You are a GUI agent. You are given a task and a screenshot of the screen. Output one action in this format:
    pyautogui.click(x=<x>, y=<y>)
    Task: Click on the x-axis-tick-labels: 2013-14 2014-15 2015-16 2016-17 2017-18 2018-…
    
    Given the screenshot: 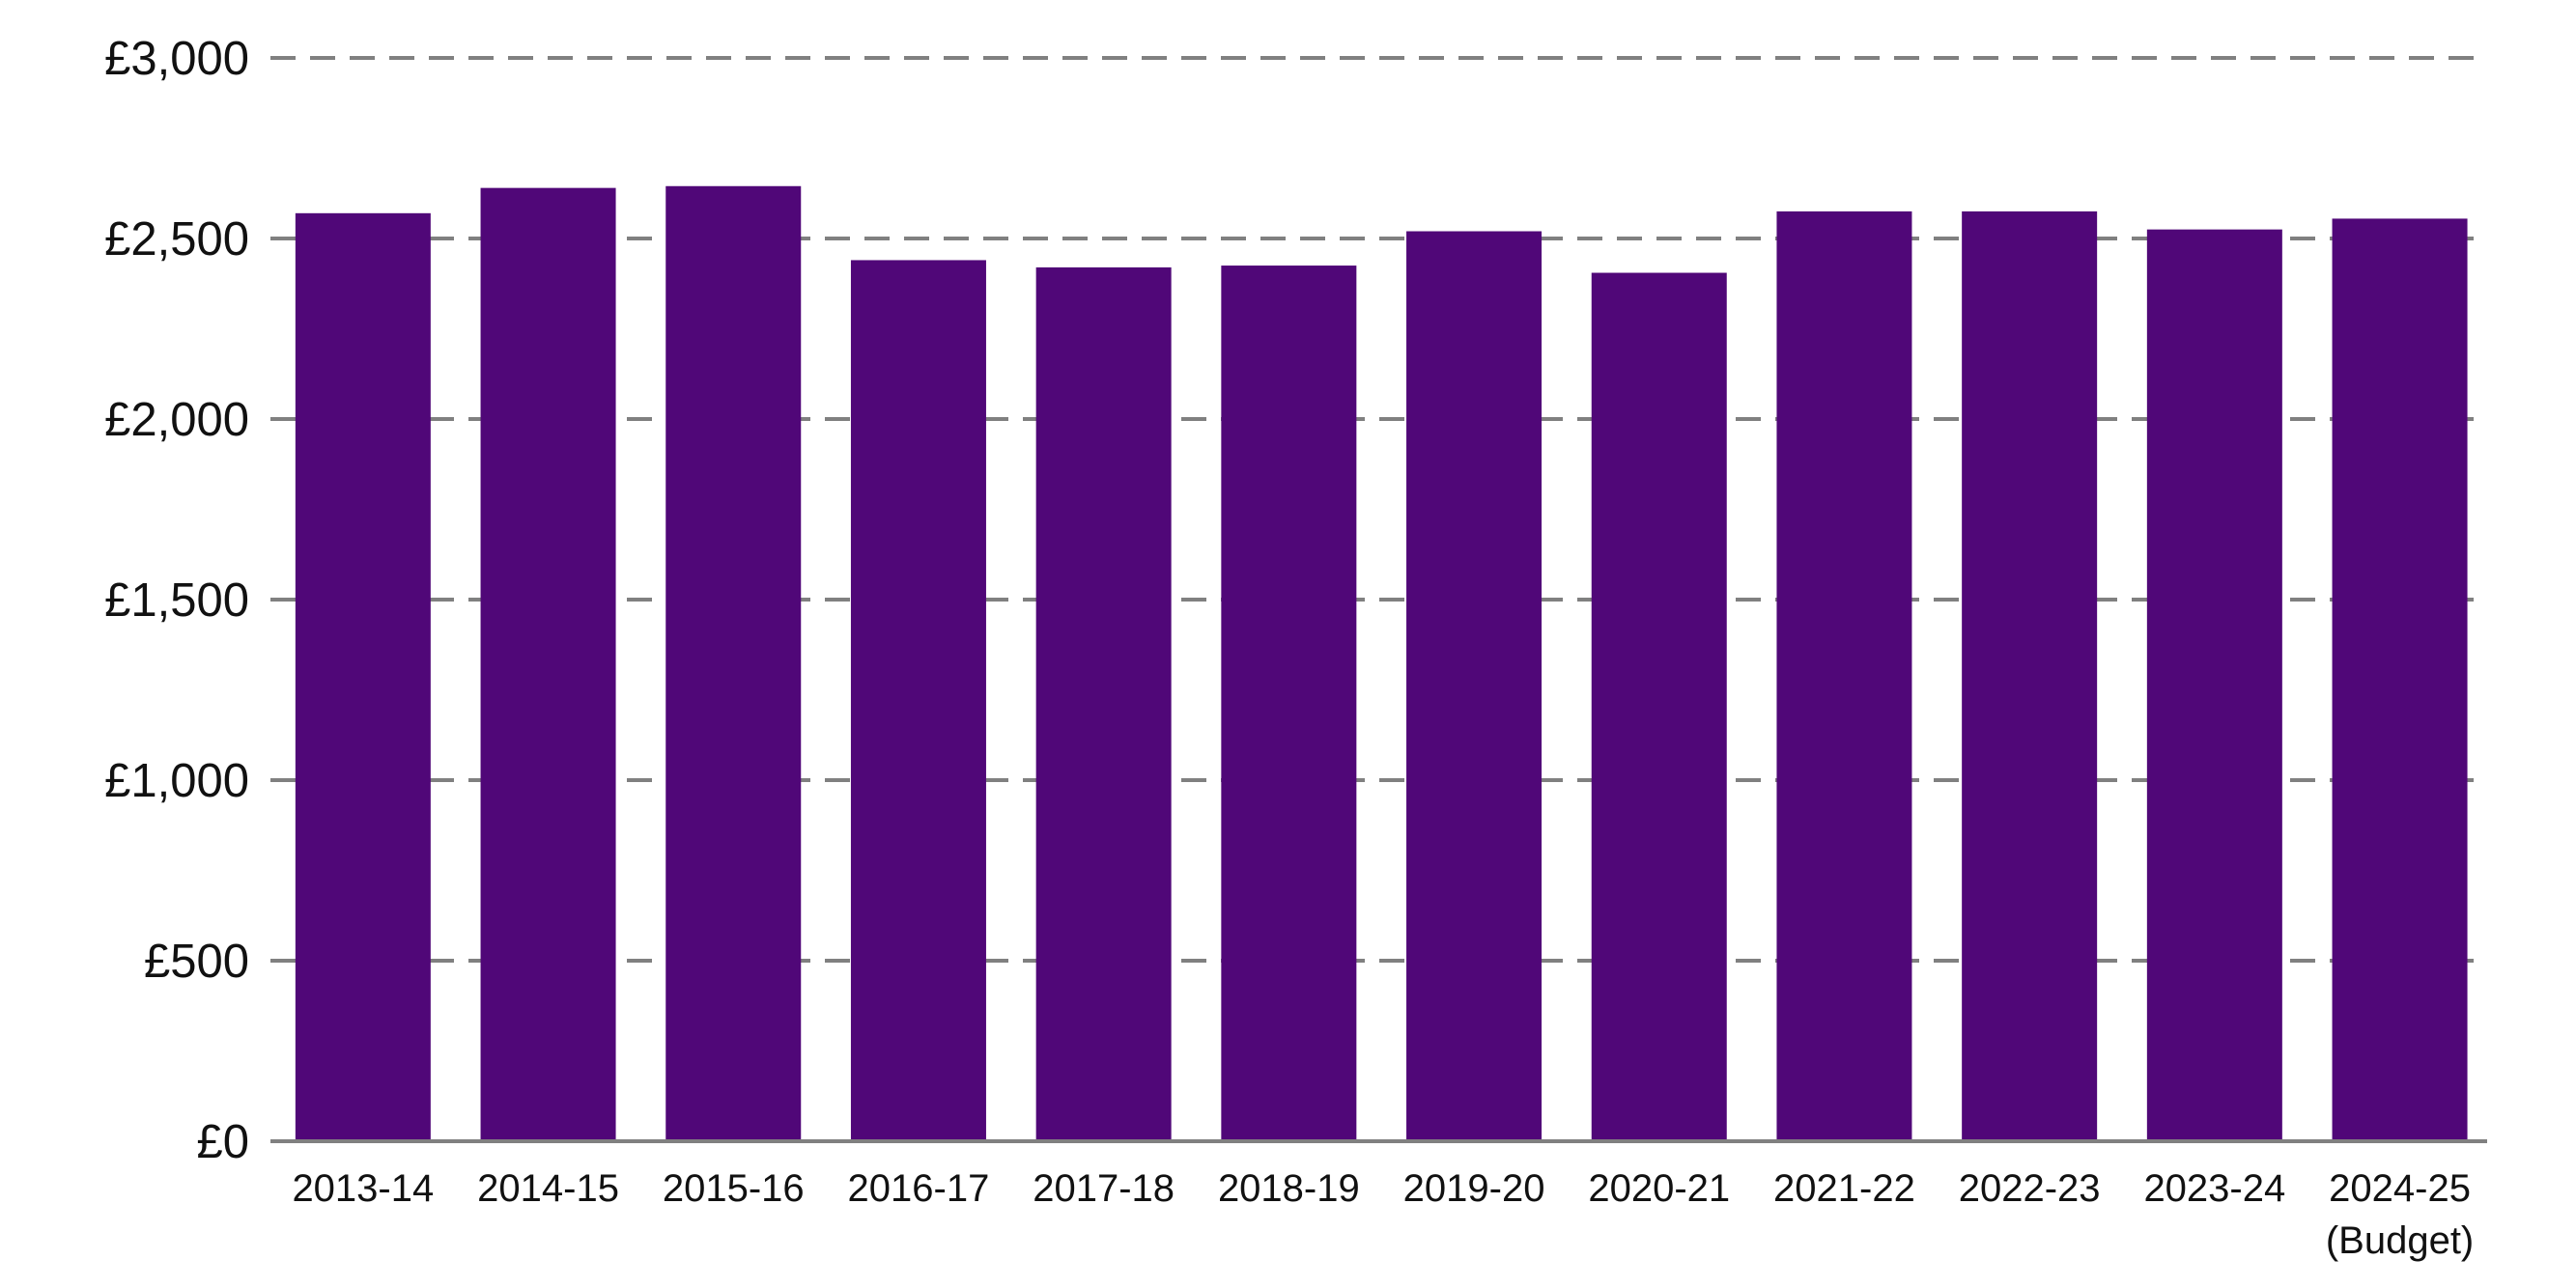 What is the action you would take?
    pyautogui.click(x=1383, y=1215)
    